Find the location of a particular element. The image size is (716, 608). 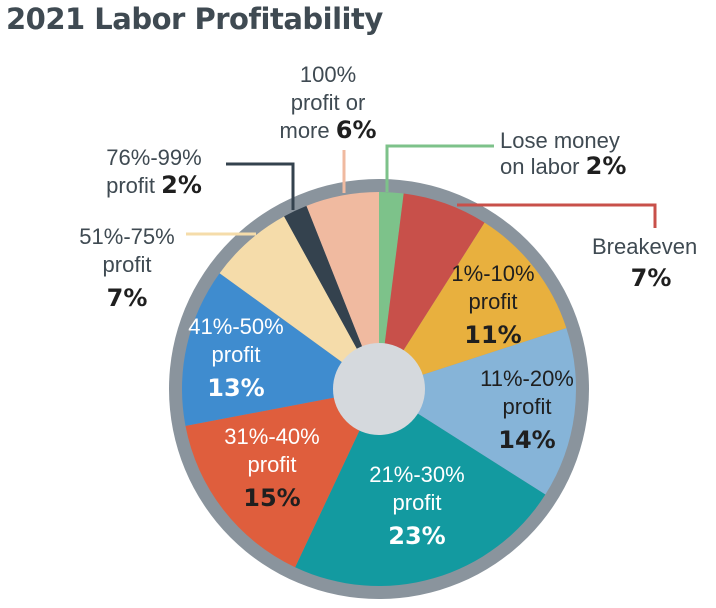

pie-center-hole is located at coordinates (379, 389).